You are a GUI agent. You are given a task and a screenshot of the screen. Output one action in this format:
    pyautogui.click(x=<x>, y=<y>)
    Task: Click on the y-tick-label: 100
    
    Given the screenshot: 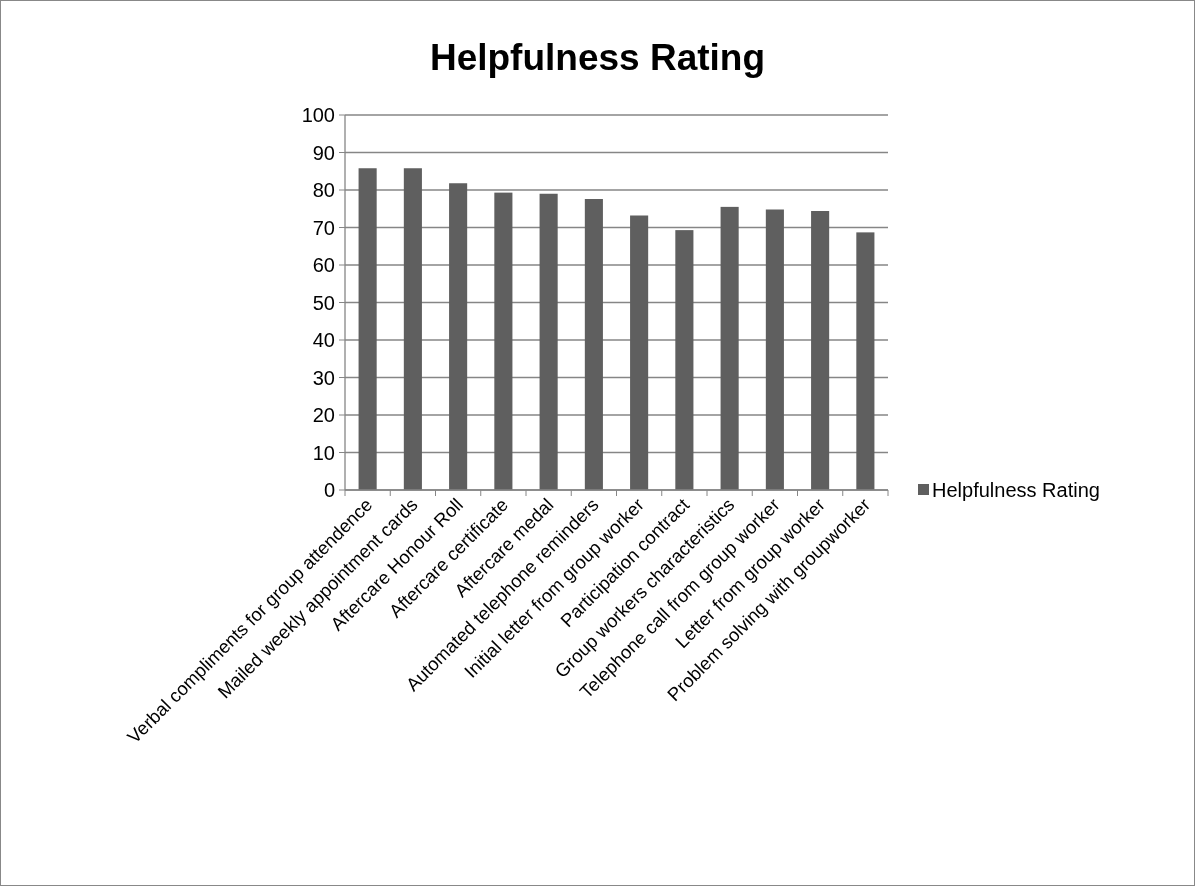 What is the action you would take?
    pyautogui.click(x=318, y=115)
    